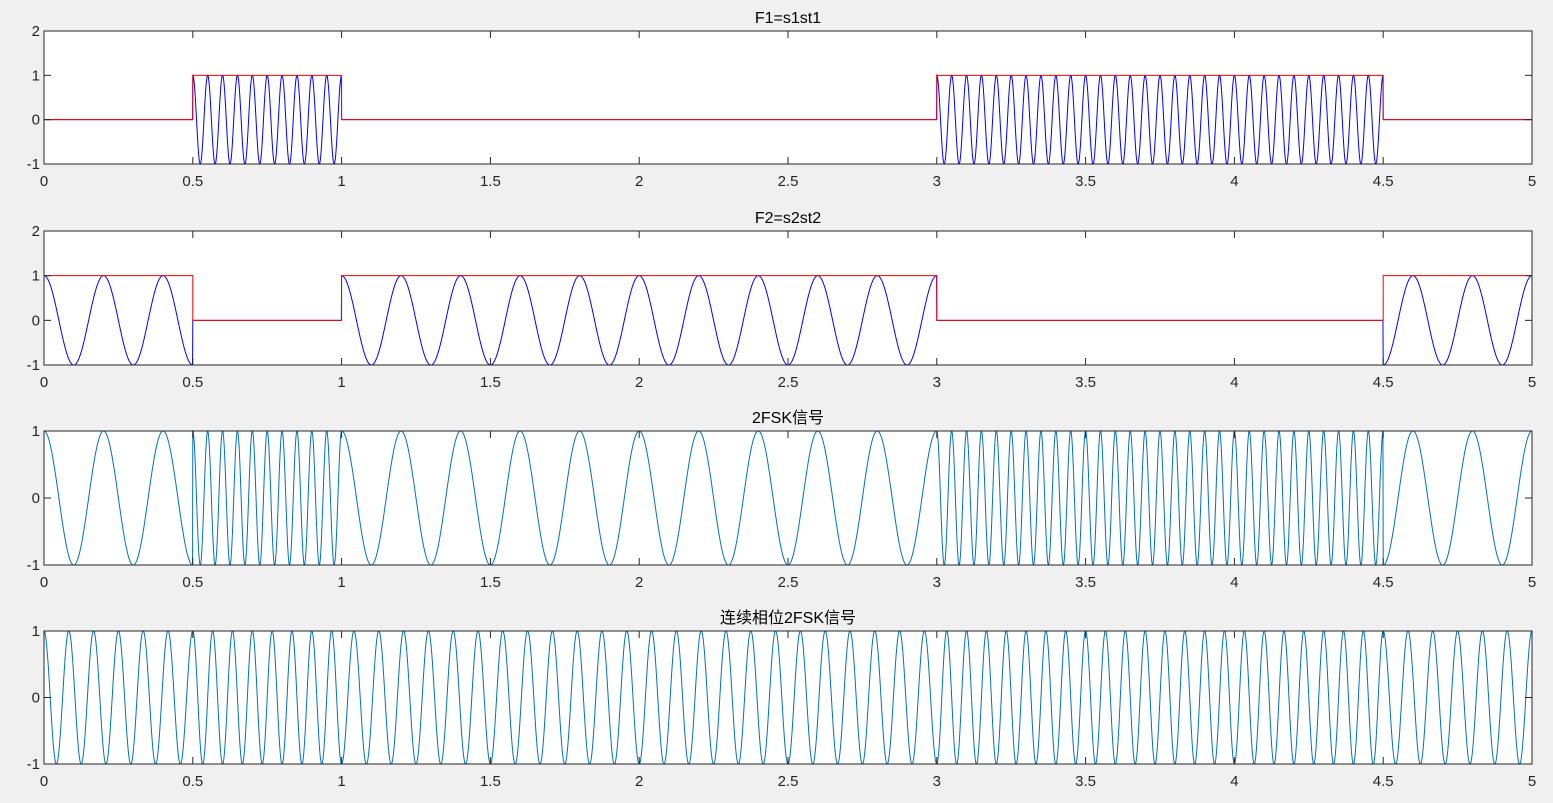 The width and height of the screenshot is (1553, 803). Describe the element at coordinates (788, 18) in the screenshot. I see `chart-title: F1=s1st1` at that location.